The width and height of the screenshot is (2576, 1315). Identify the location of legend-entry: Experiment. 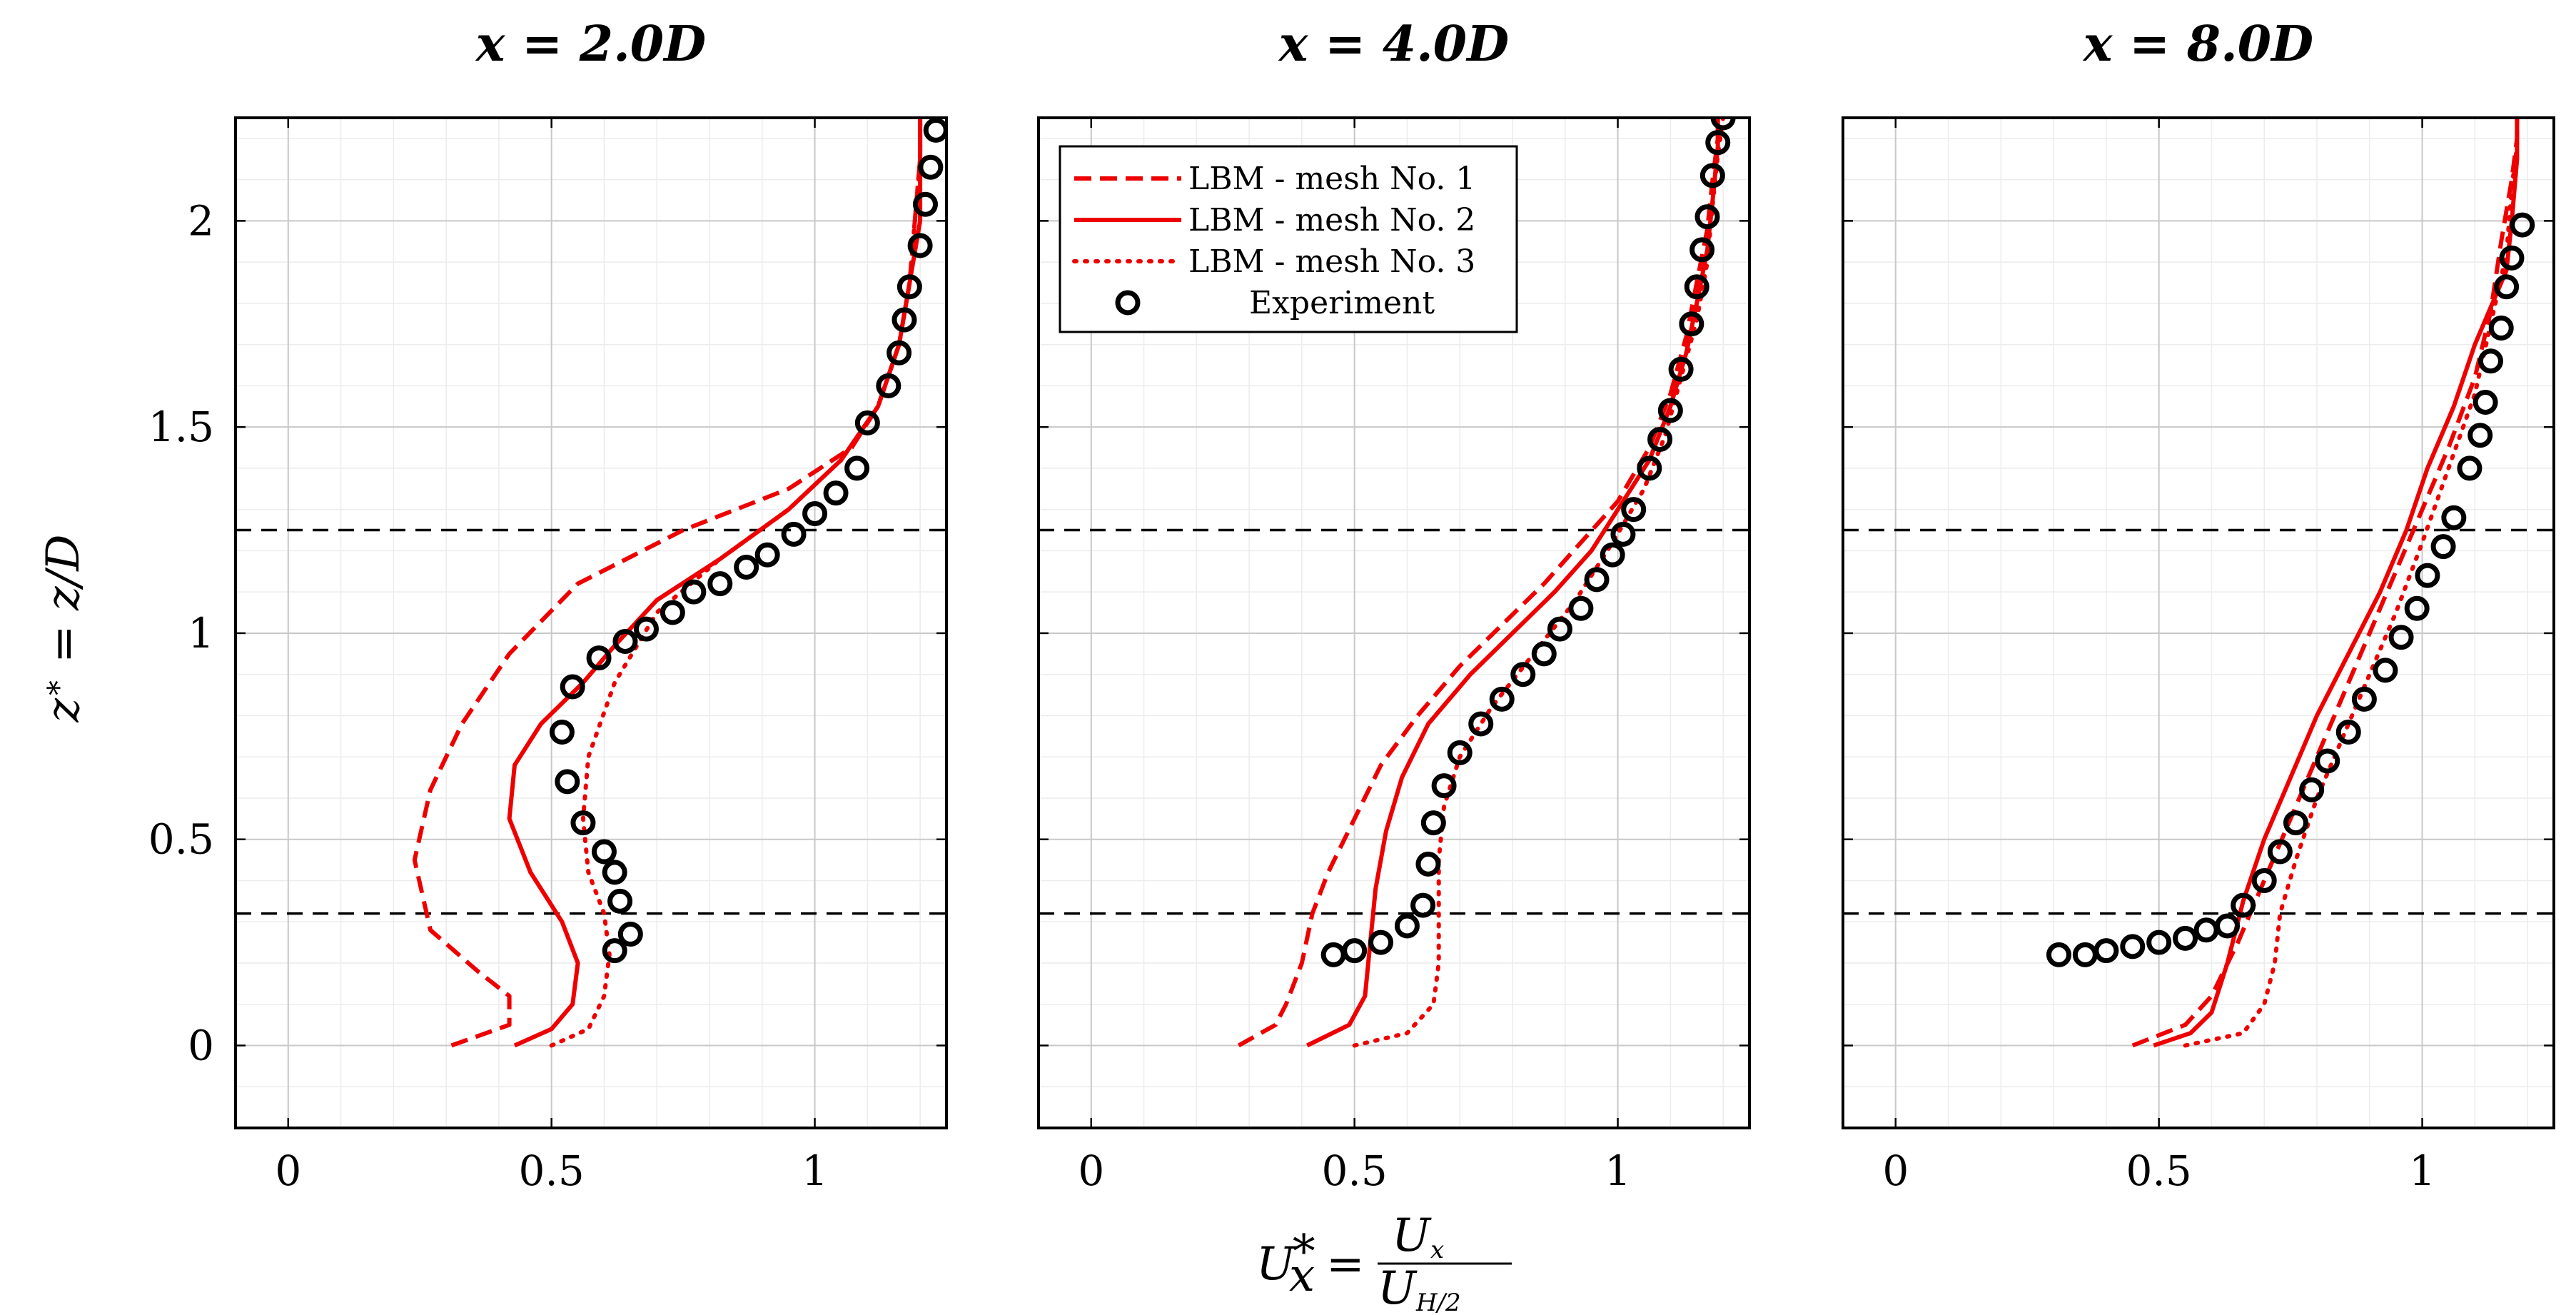
(1342, 303).